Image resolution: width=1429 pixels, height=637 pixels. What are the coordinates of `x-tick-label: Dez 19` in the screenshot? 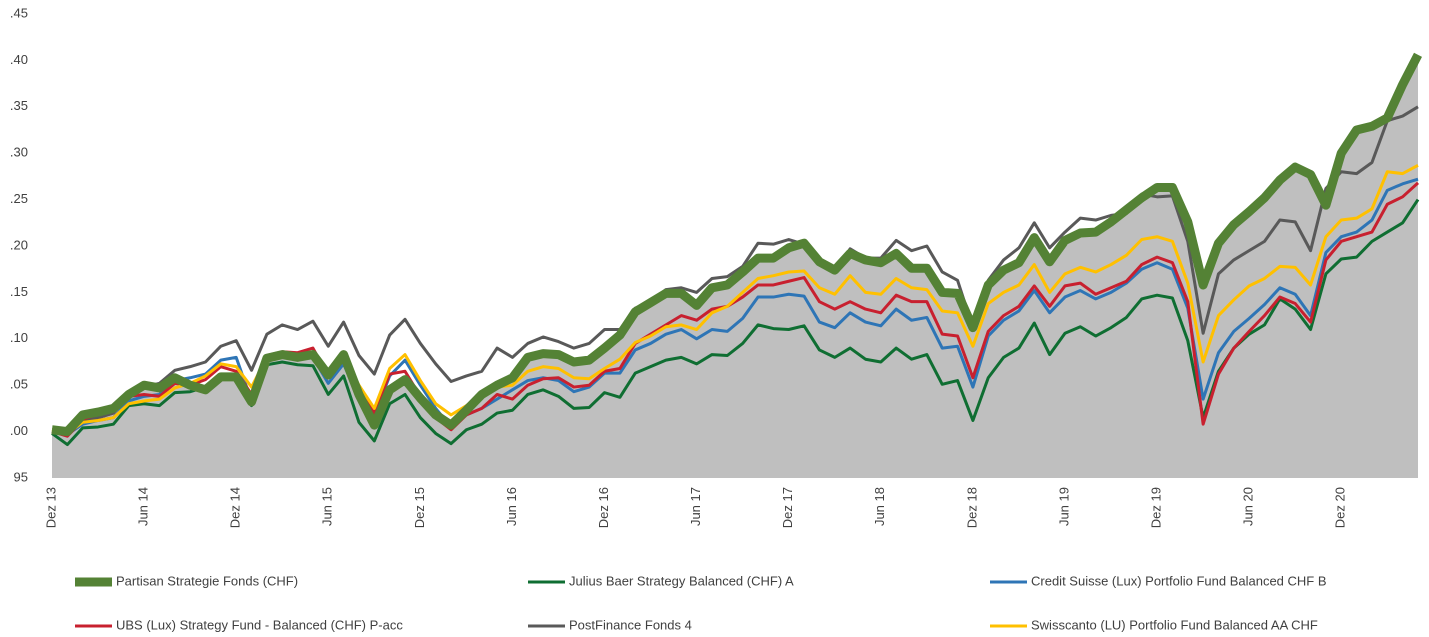 It's located at (1156, 507).